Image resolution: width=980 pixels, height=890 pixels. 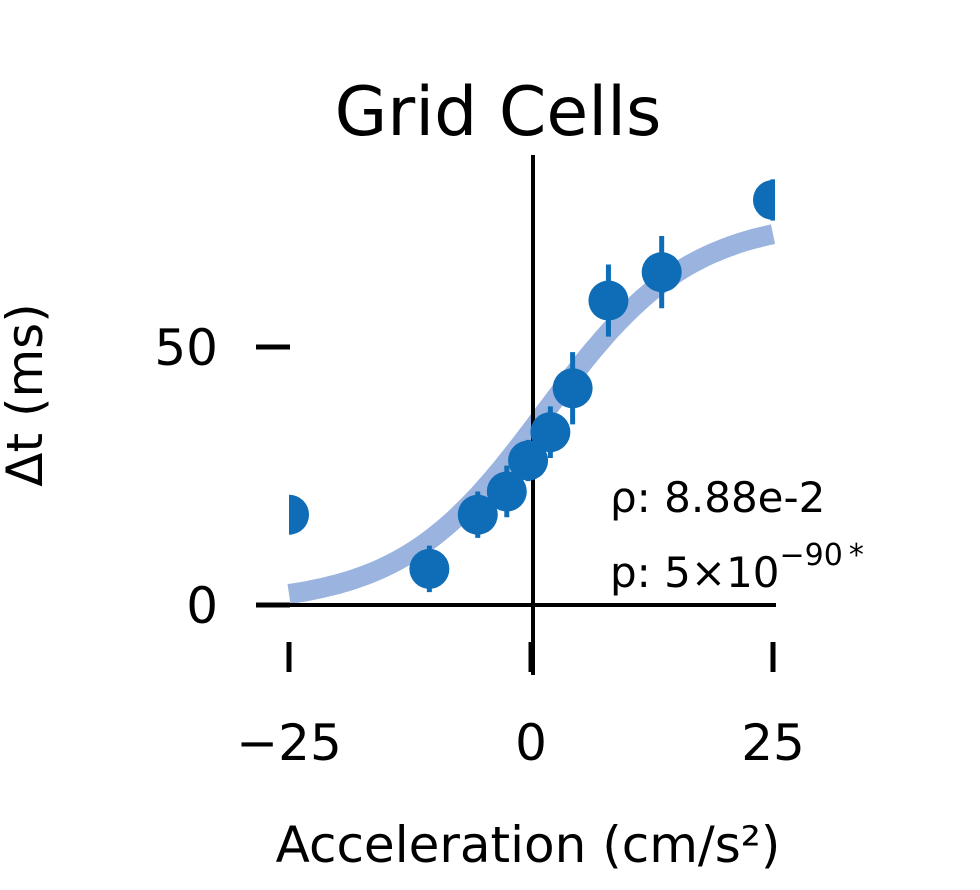 What do you see at coordinates (773, 743) in the screenshot?
I see `x-tick-label: 25` at bounding box center [773, 743].